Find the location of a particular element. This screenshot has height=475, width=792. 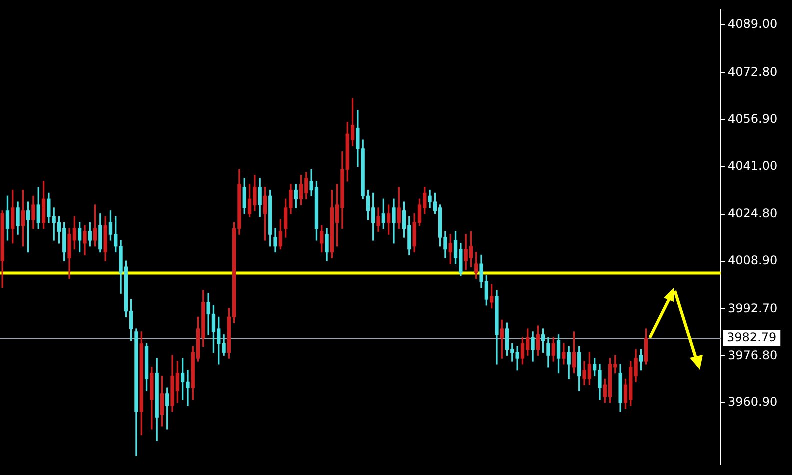

y-tick-label: 3960.90 is located at coordinates (753, 402).